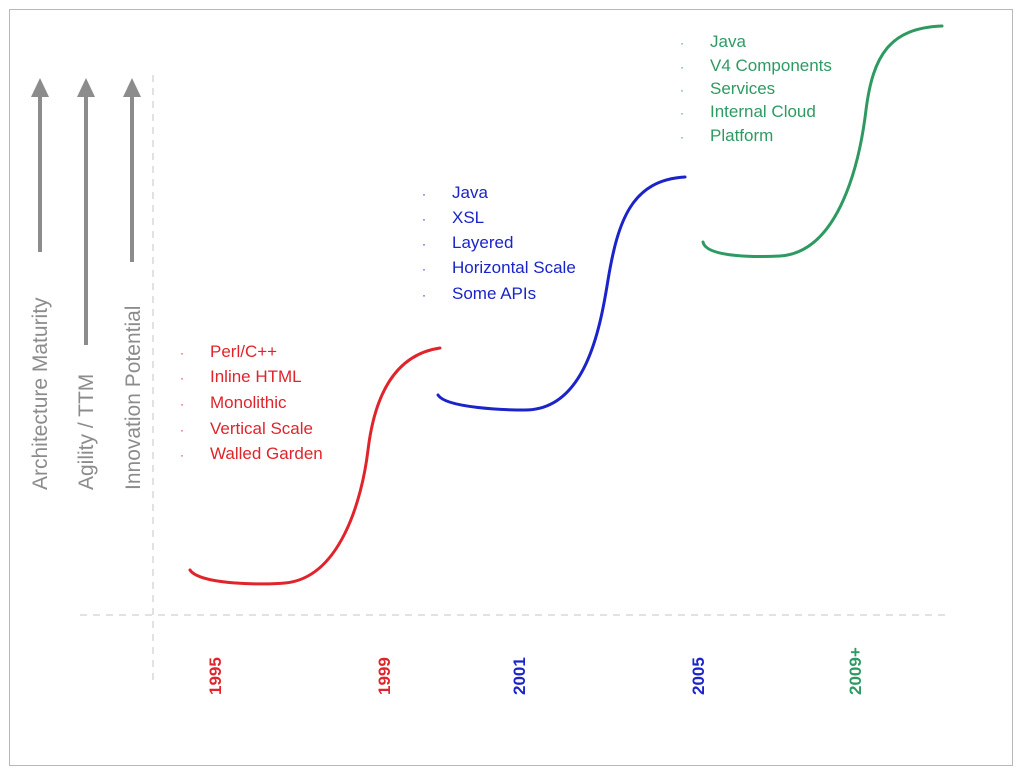  Describe the element at coordinates (40, 393) in the screenshot. I see `axis-label-architecture: Architecture Maturity` at that location.